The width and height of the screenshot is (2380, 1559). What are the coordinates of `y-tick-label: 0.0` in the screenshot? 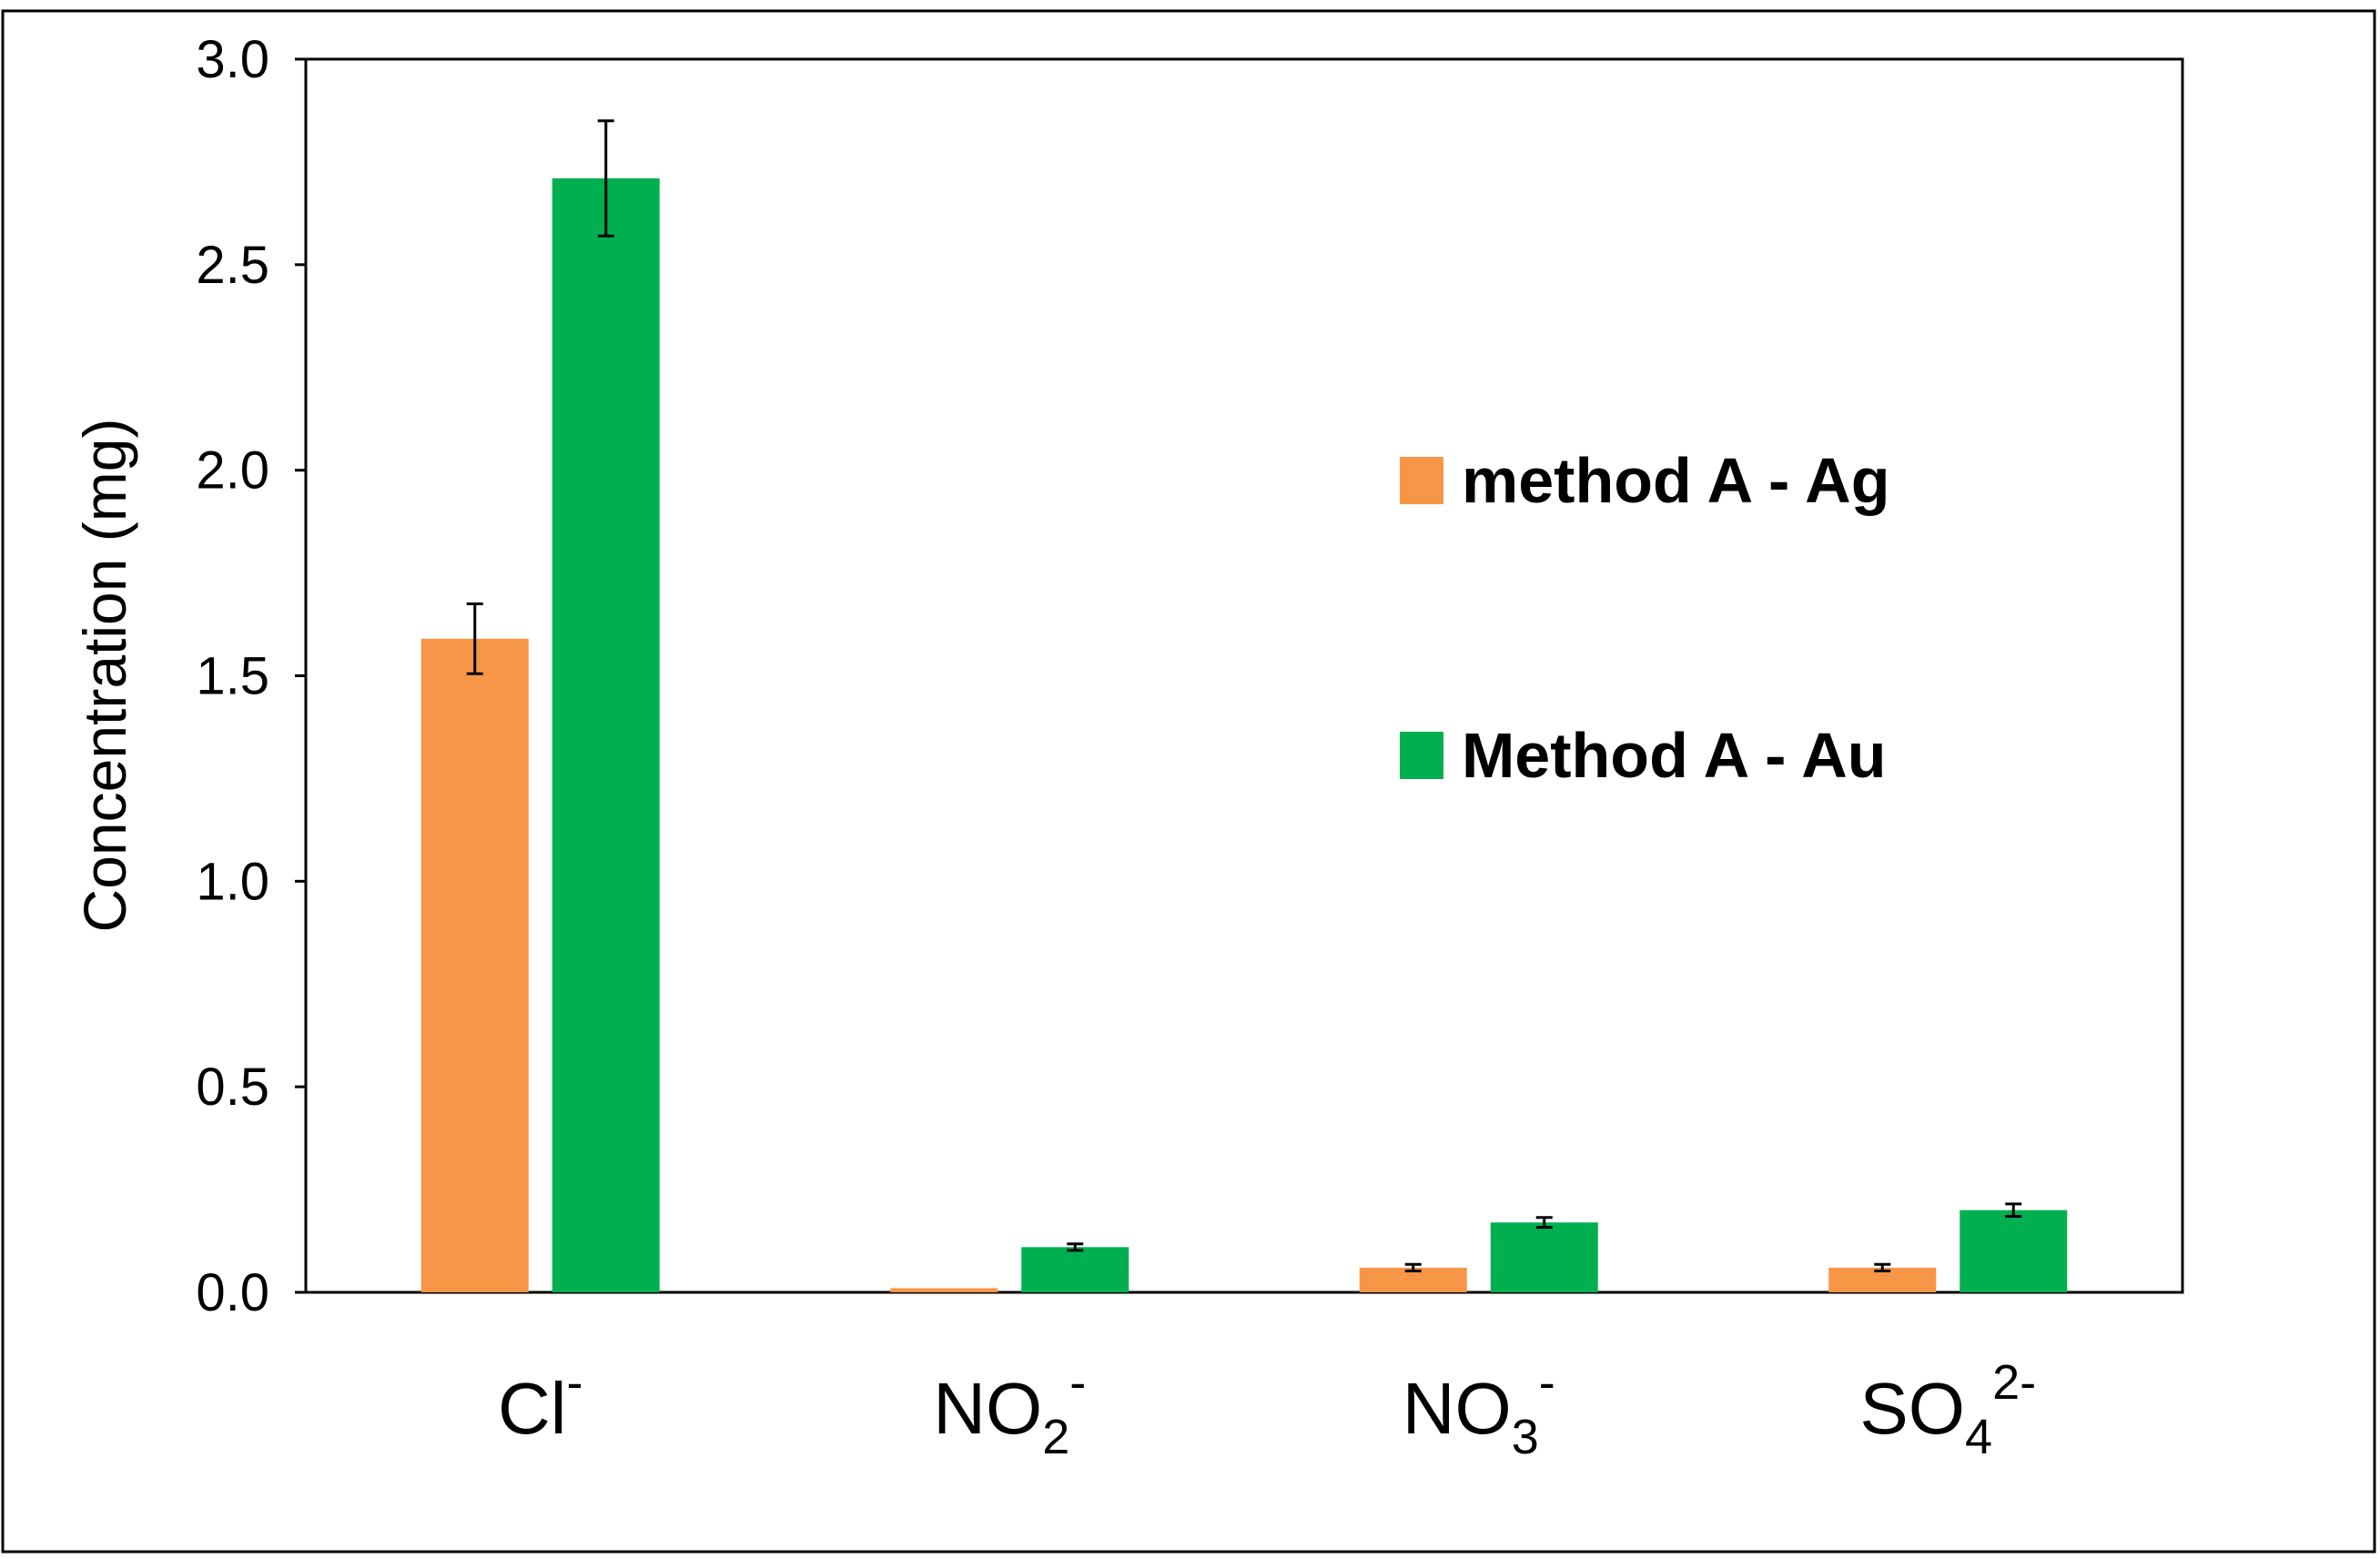 It's located at (233, 1292).